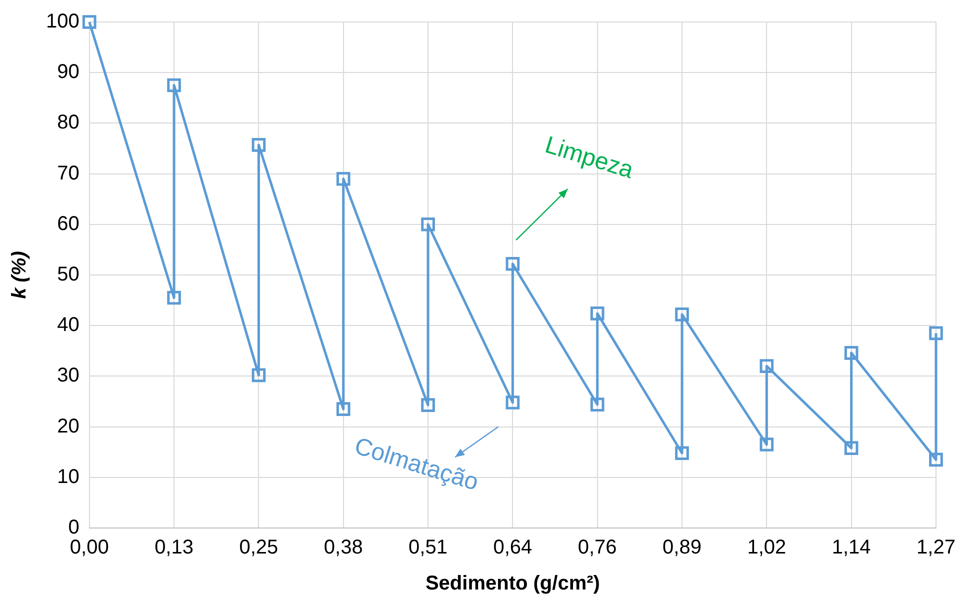 Image resolution: width=964 pixels, height=596 pixels. I want to click on y-tick-label: 40, so click(68, 325).